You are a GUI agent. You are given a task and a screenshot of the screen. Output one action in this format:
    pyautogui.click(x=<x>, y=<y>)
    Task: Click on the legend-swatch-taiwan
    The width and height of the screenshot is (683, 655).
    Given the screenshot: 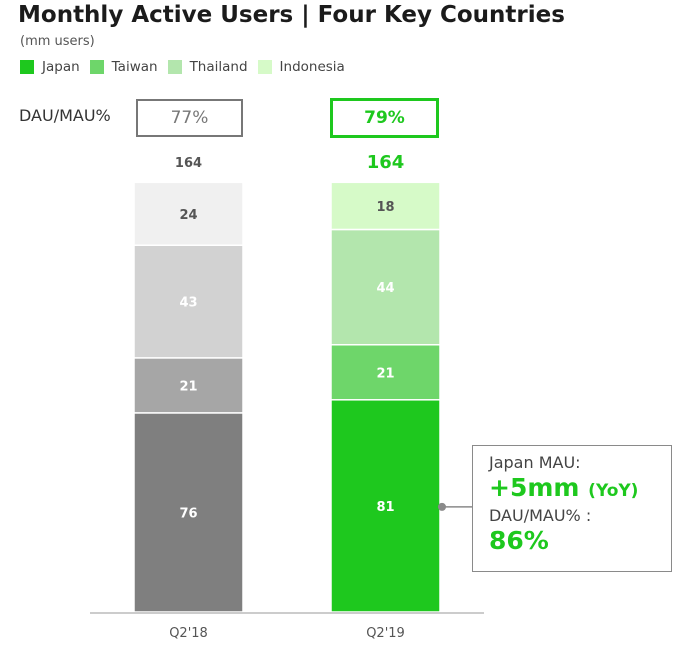 What is the action you would take?
    pyautogui.click(x=96, y=67)
    